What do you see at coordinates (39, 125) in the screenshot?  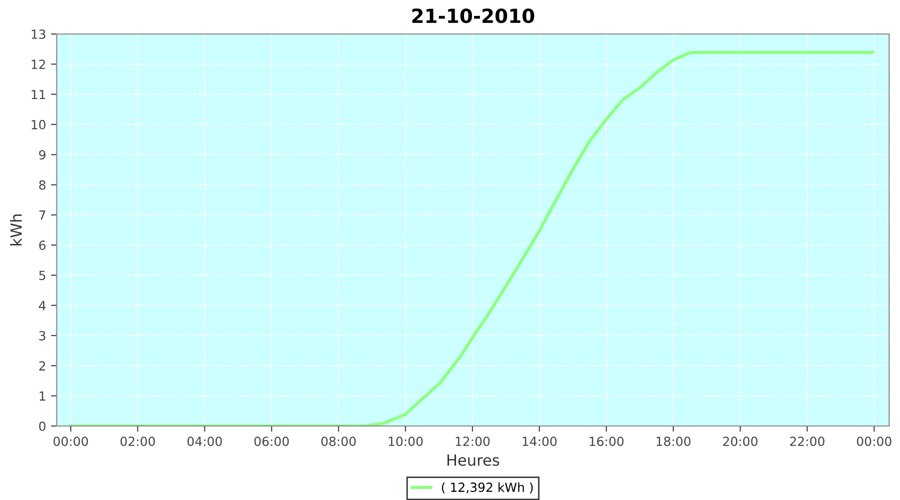 I see `y-tick-label: 10` at bounding box center [39, 125].